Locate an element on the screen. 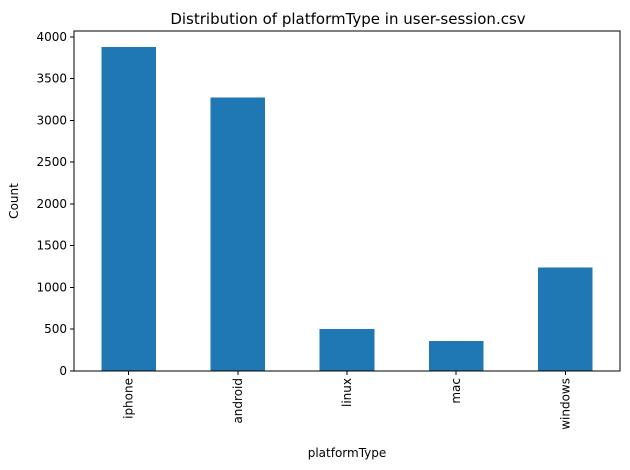 The width and height of the screenshot is (630, 470). x-tick-label-linux: linux is located at coordinates (347, 392).